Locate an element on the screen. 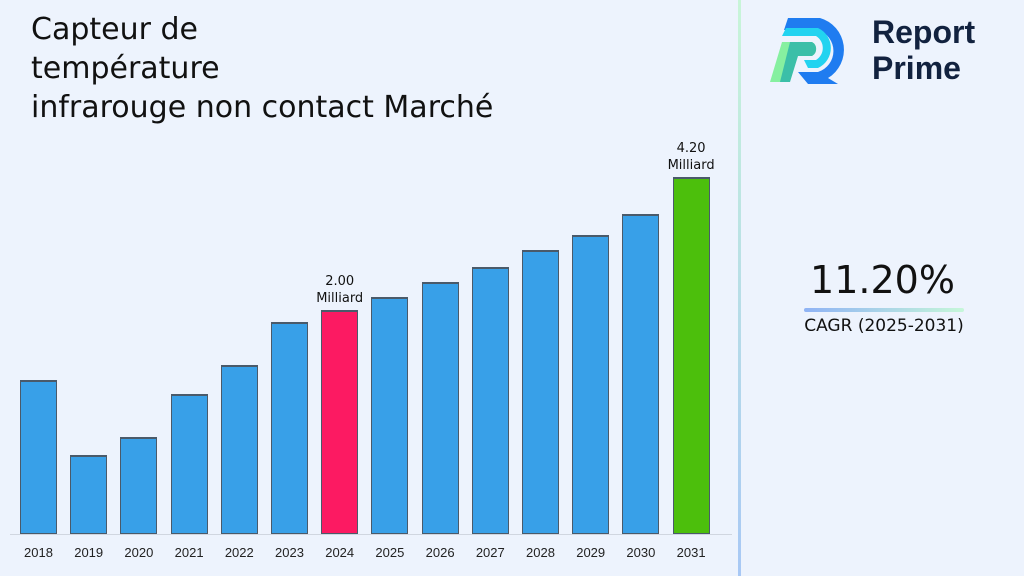  bar-2026 is located at coordinates (440, 408).